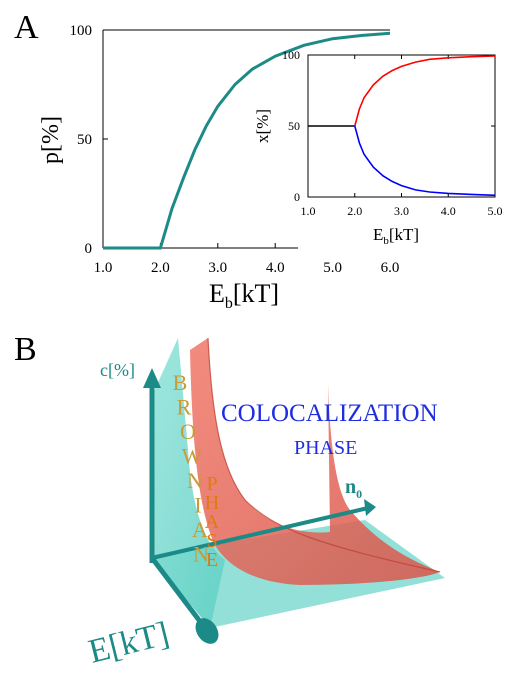 This screenshot has height=675, width=512. Describe the element at coordinates (325, 448) in the screenshot. I see `colocalization-phase-label: PHASE` at that location.